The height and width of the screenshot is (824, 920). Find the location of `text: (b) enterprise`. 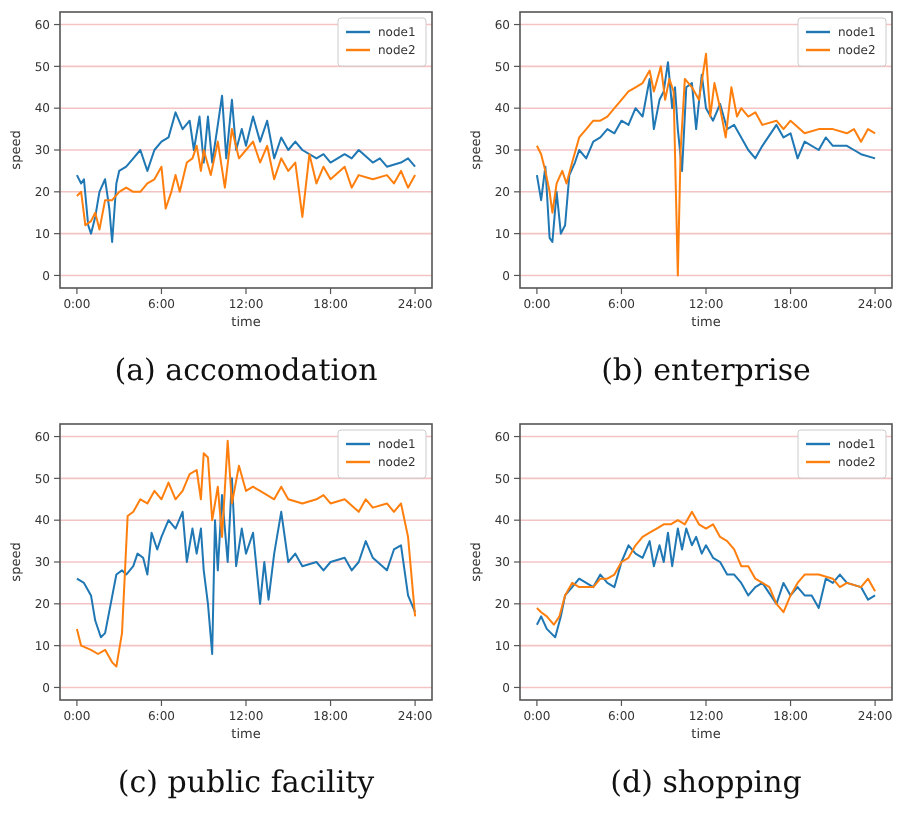

text: (b) enterprise is located at coordinates (706, 370).